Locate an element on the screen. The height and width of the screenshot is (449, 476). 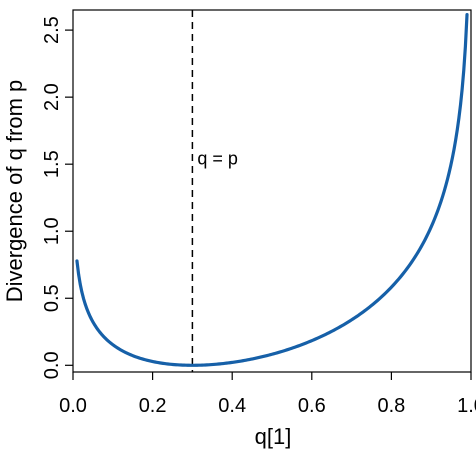
y-tick-label: 0.0 is located at coordinates (52, 365).